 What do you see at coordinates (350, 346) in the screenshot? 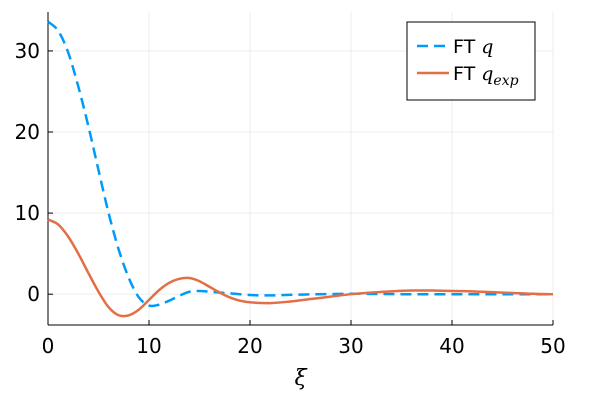
I see `x-tick-label-3: 30` at bounding box center [350, 346].